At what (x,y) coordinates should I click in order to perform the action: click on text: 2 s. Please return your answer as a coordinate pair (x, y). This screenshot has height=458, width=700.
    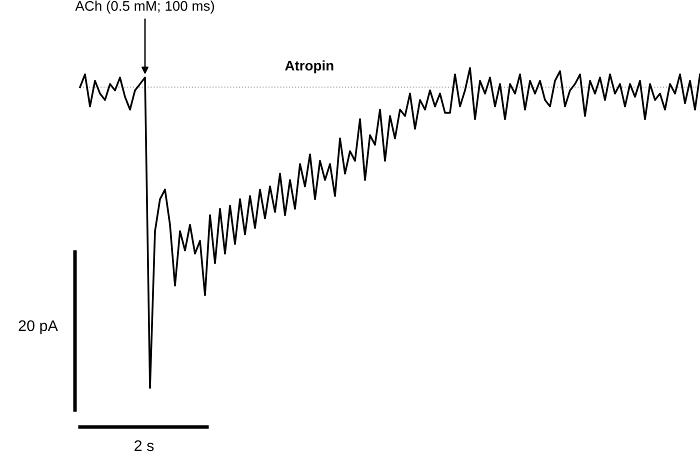
    Looking at the image, I should click on (144, 446).